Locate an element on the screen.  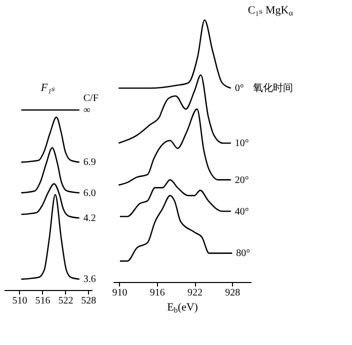
x-tick-label: 516 is located at coordinates (42, 301).